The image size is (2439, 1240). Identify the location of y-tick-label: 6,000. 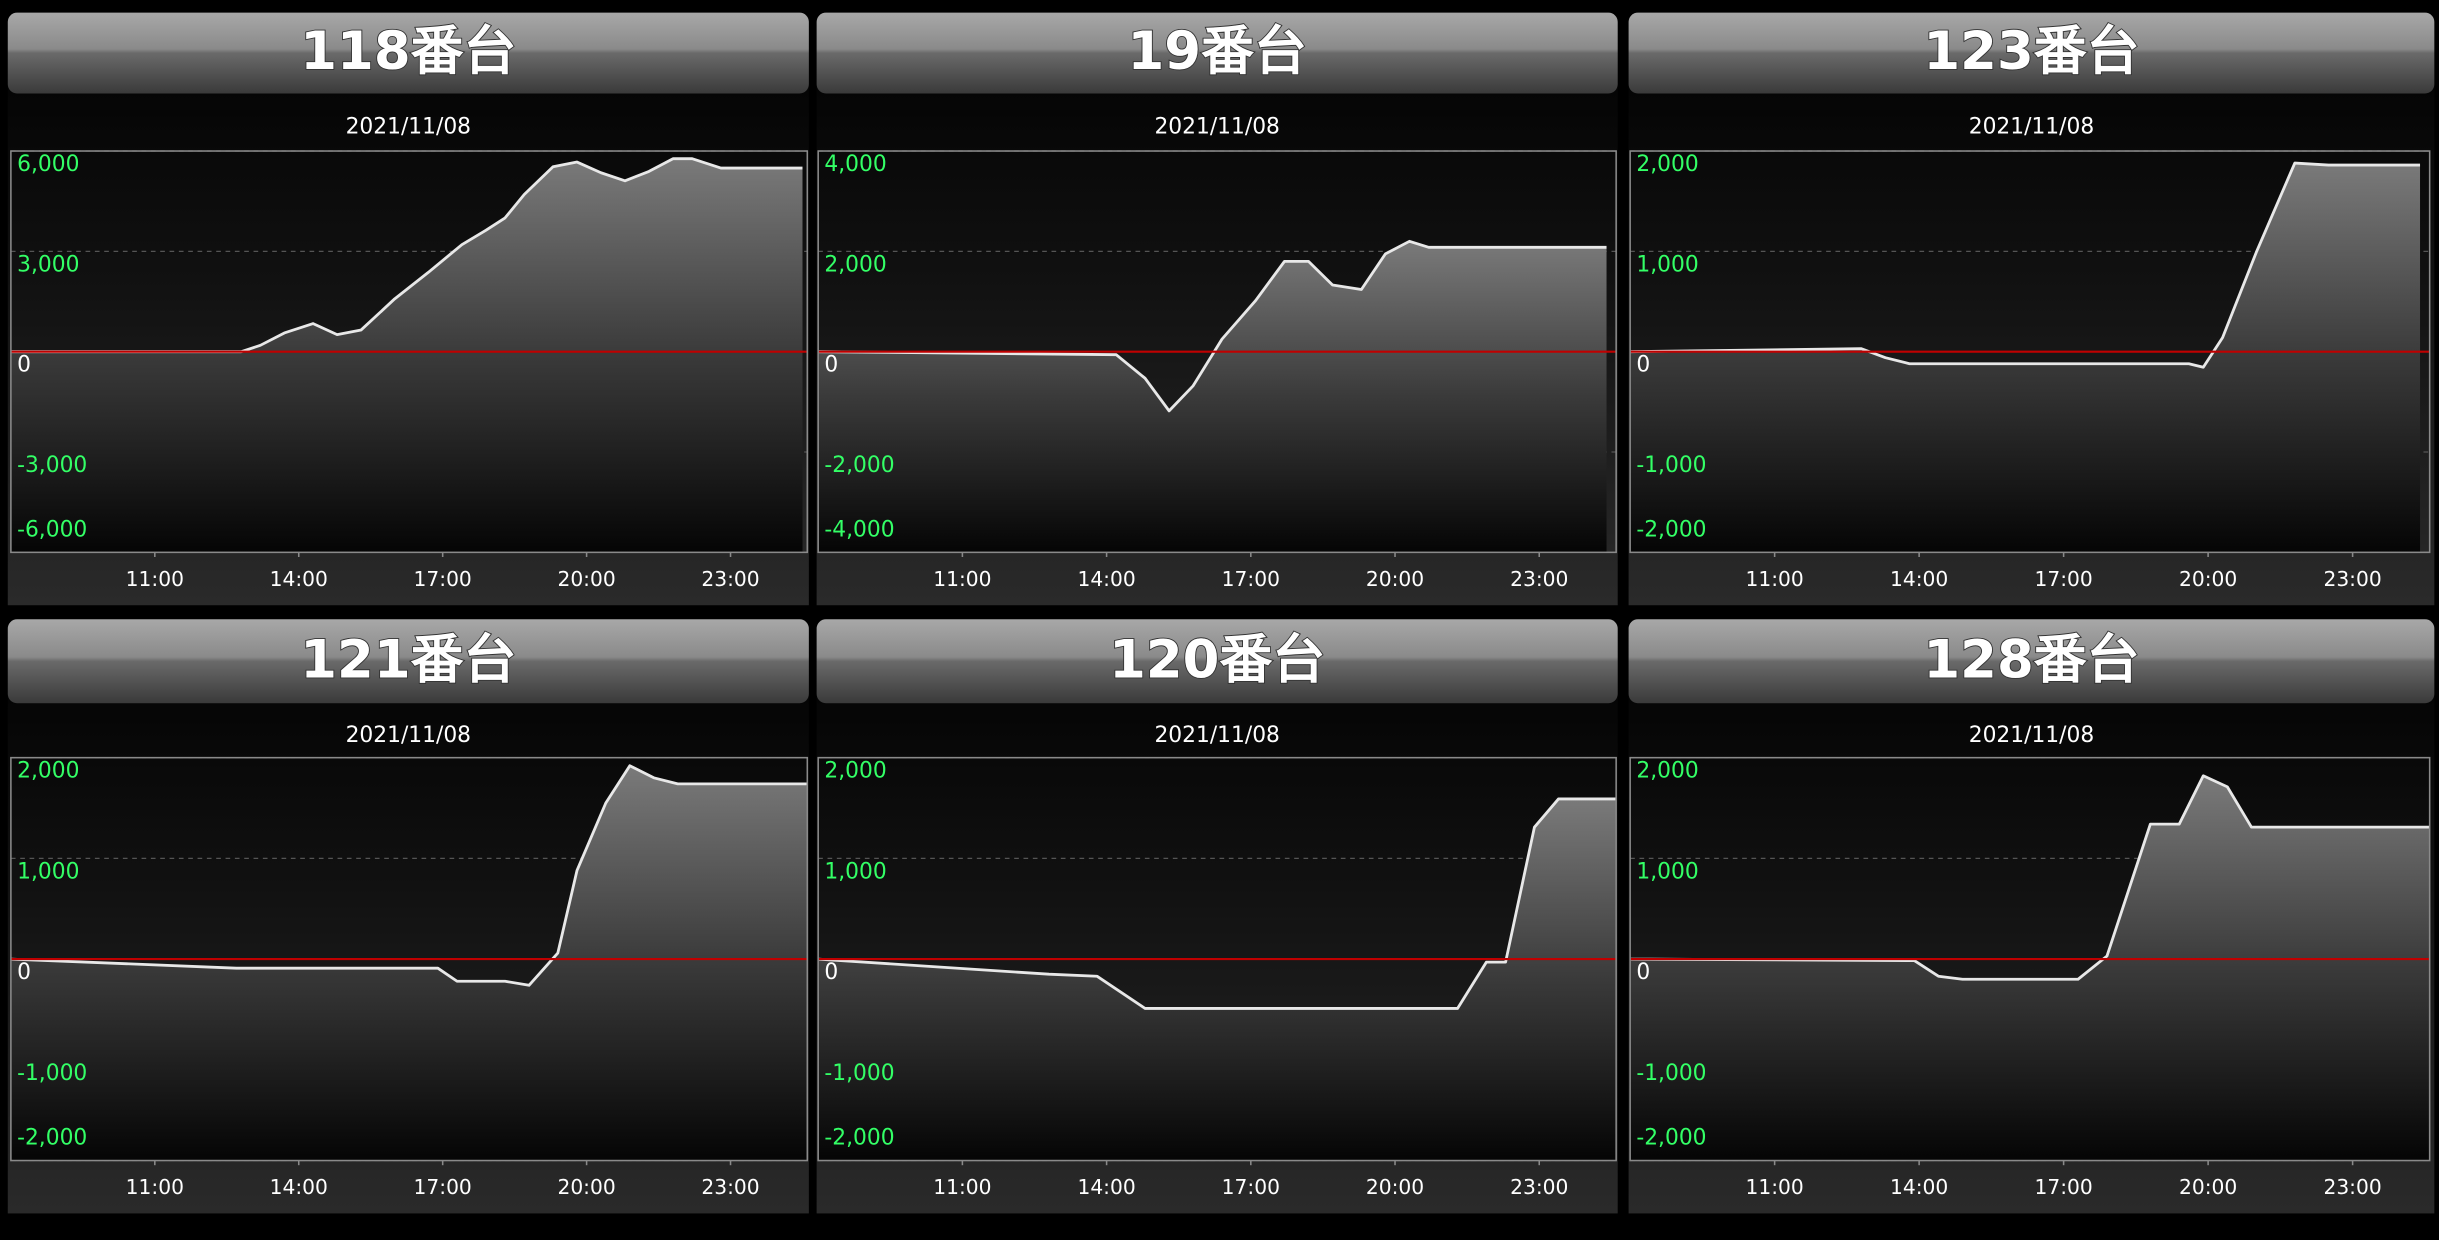
(48, 164).